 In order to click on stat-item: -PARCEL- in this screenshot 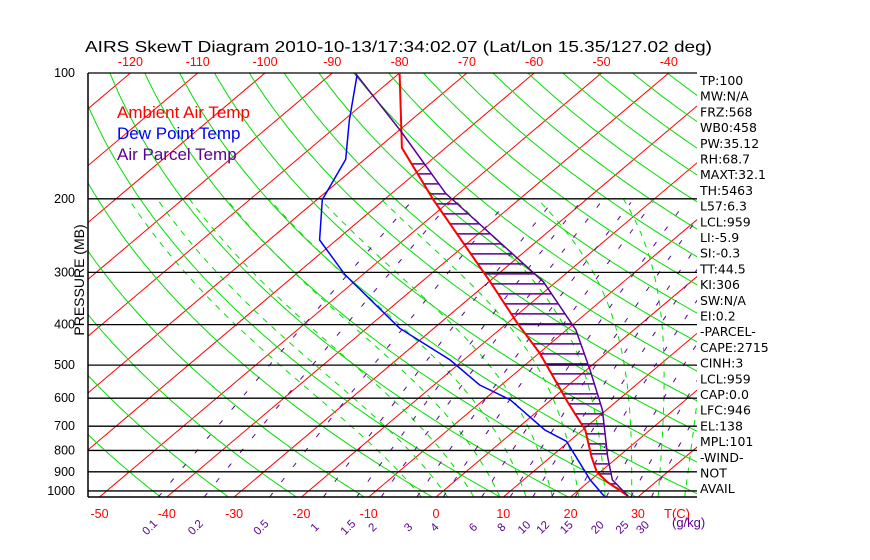, I will do `click(728, 331)`.